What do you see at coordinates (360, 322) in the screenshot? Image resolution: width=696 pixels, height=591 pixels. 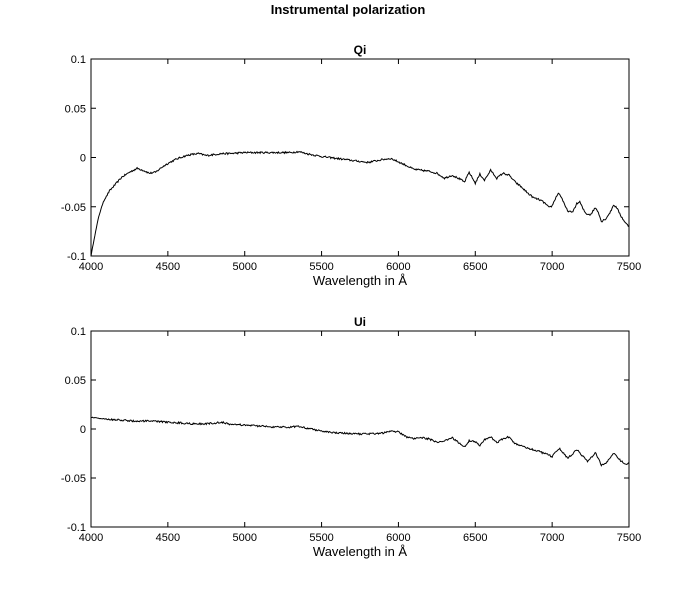 I see `chart-title: Ui` at bounding box center [360, 322].